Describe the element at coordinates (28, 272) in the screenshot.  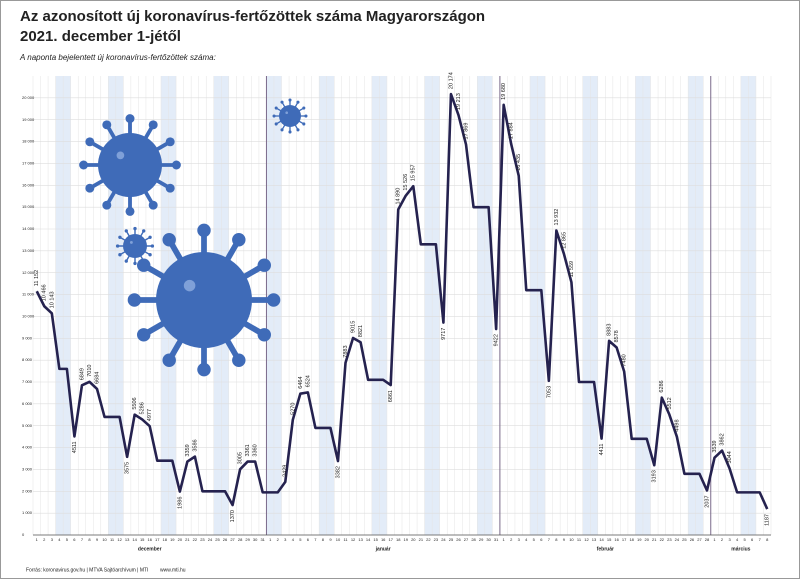
I see `y-tick-label: 12 000` at that location.